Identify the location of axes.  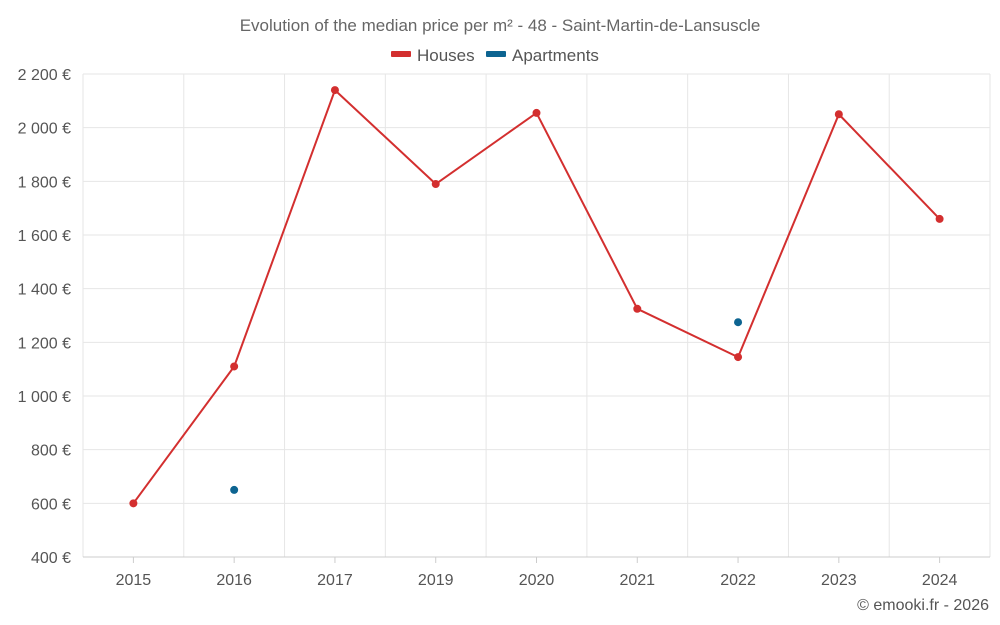
(536, 559).